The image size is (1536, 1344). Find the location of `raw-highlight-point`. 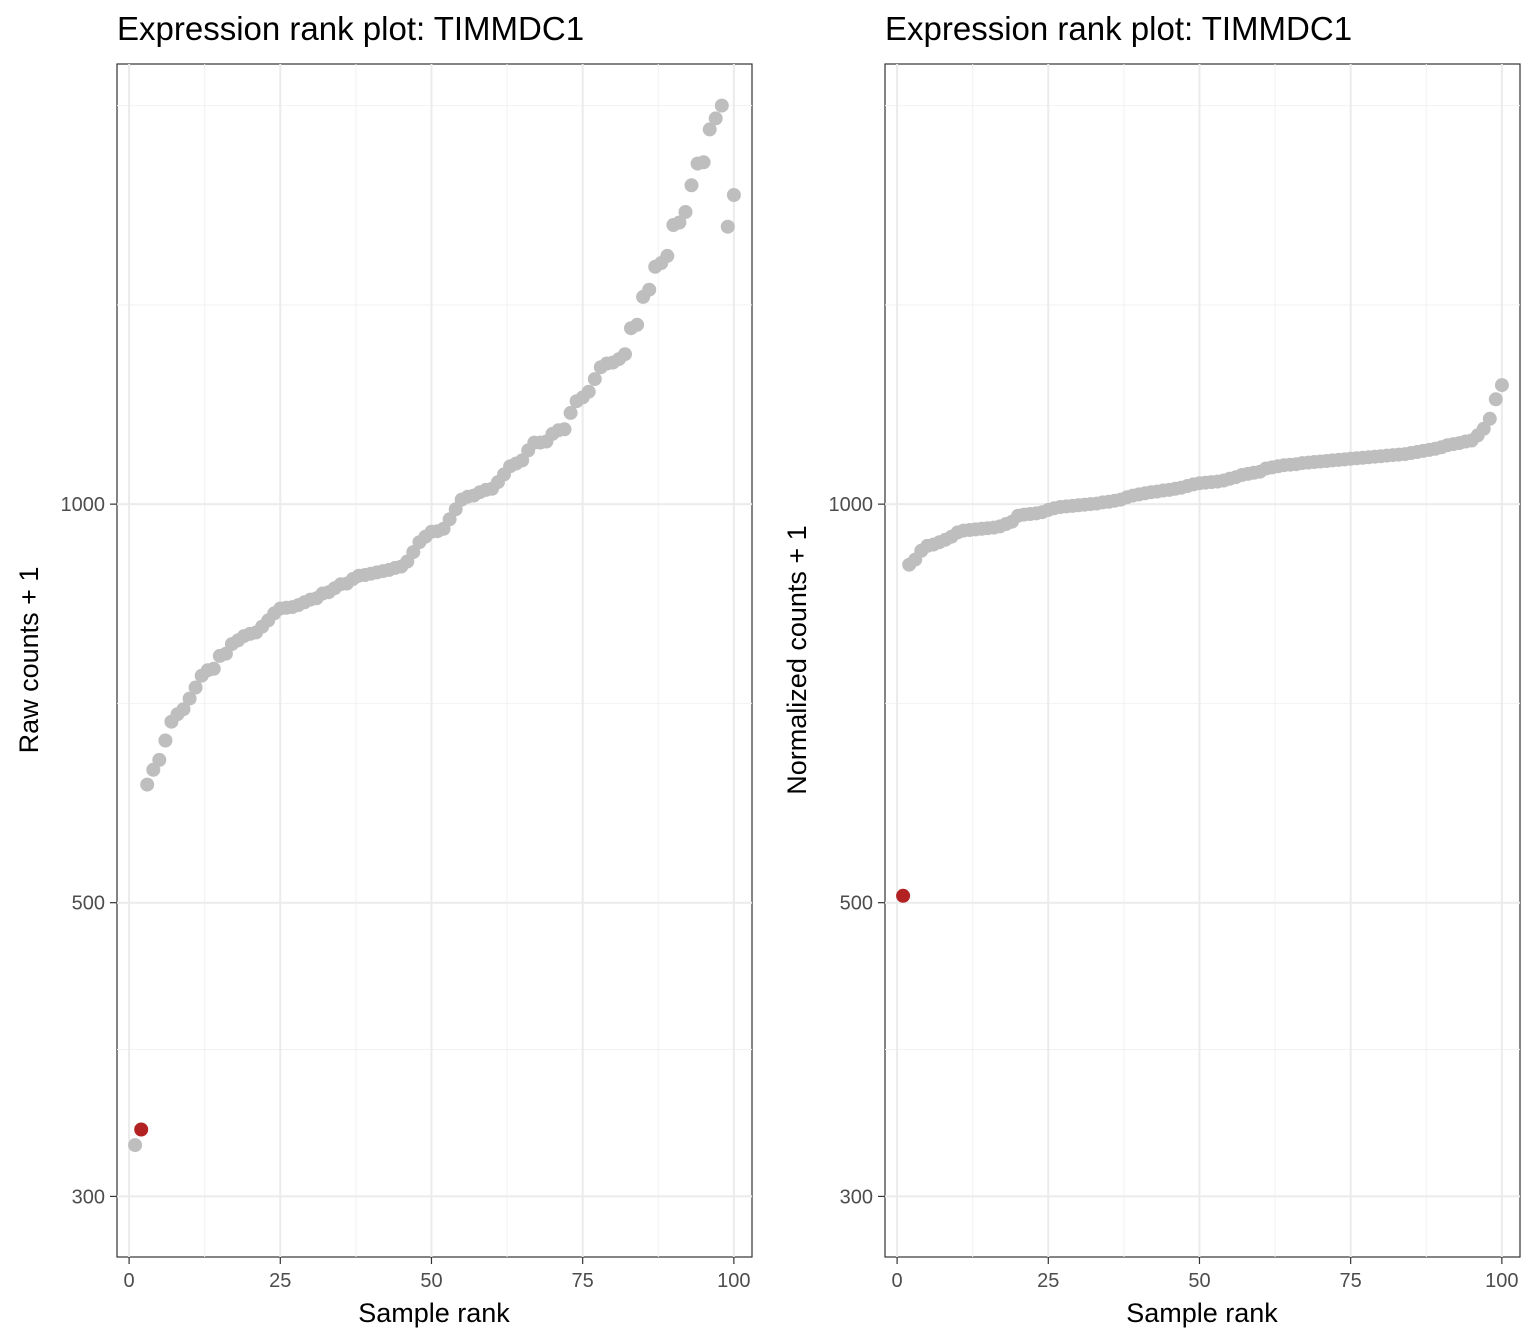

raw-highlight-point is located at coordinates (141, 1129).